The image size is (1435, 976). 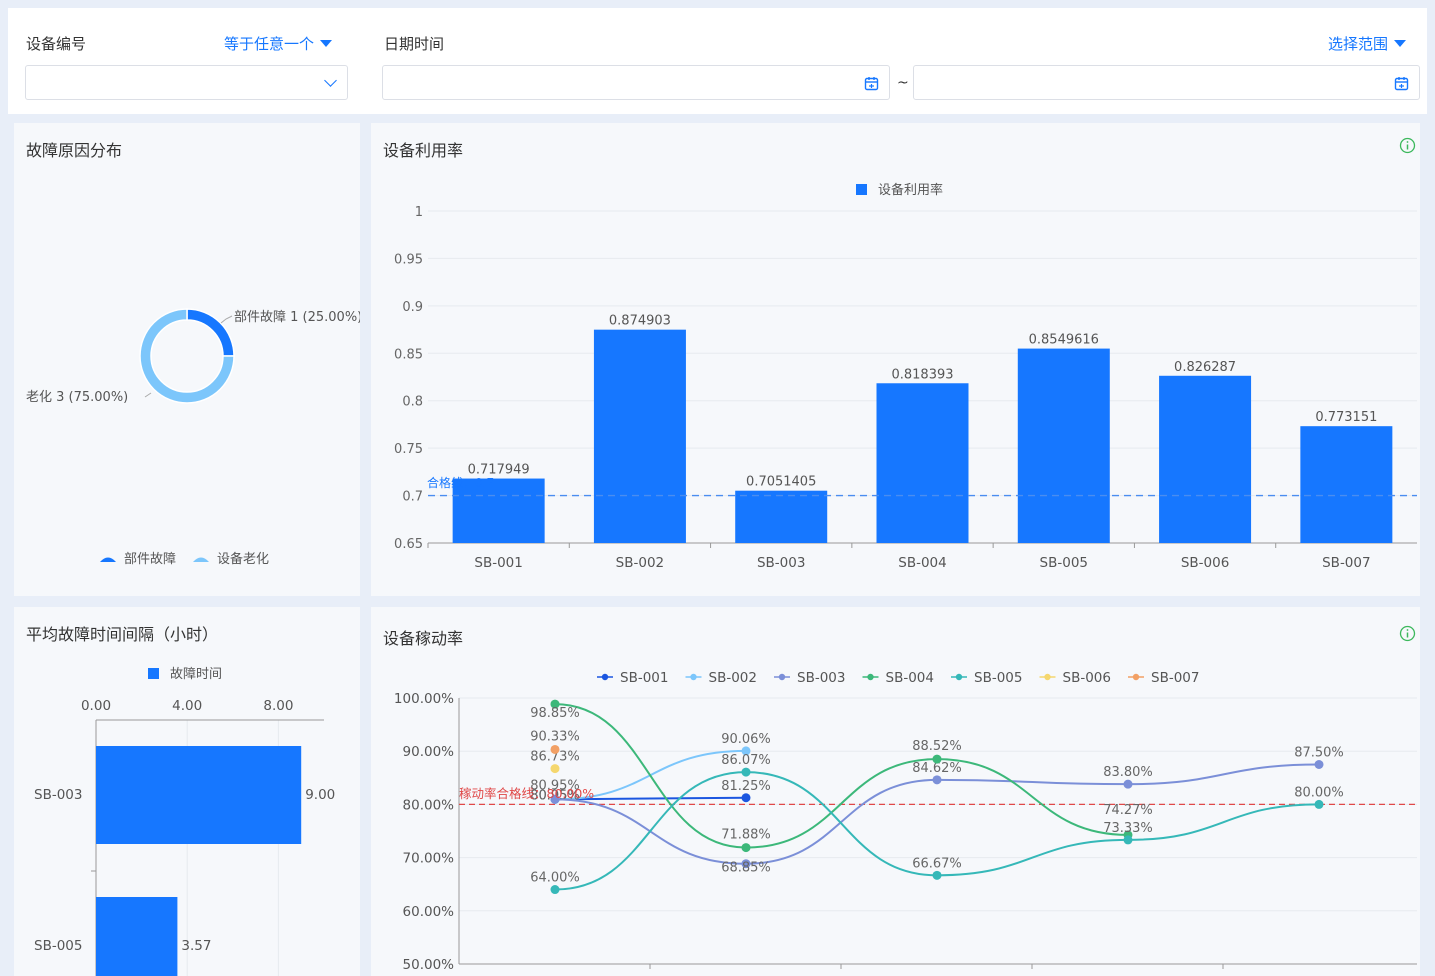 I want to click on qualified-line-label: 合格线：0.7, so click(x=460, y=482).